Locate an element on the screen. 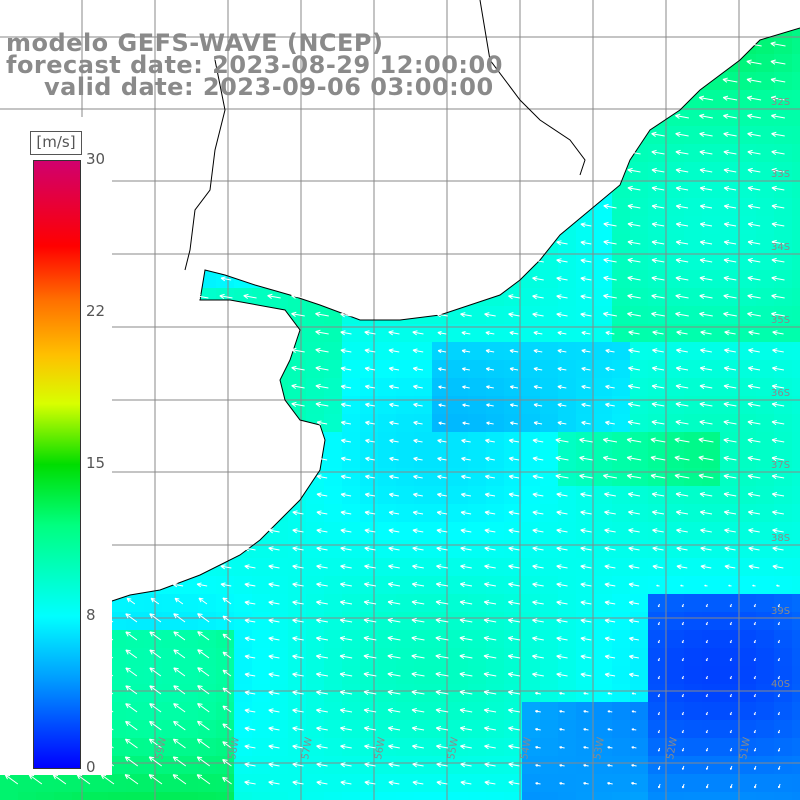 The image size is (800, 800). colorbar-tick-15: 15 is located at coordinates (96, 463).